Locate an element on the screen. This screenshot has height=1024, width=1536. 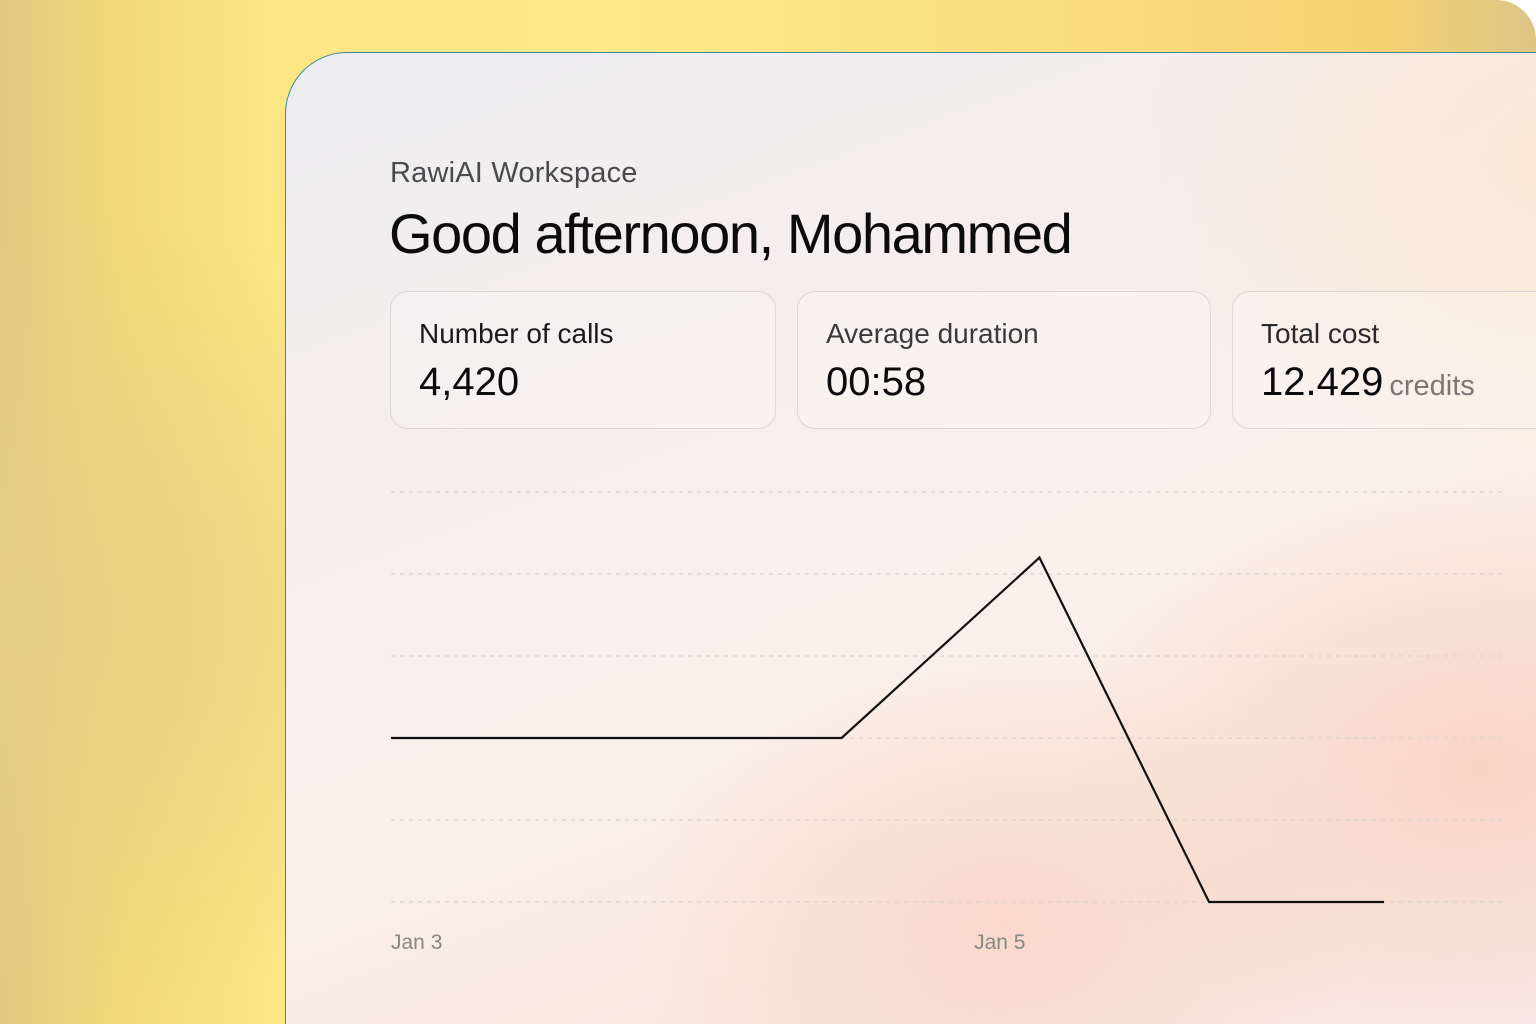
stat-card-calls: Number of calls 4,420 is located at coordinates (583, 360).